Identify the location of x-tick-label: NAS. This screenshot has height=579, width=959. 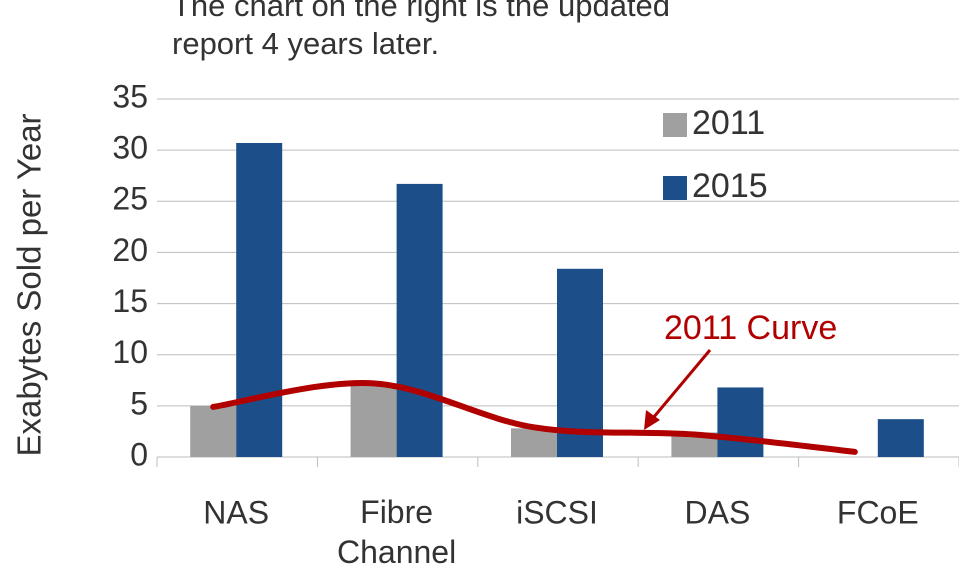
(236, 512).